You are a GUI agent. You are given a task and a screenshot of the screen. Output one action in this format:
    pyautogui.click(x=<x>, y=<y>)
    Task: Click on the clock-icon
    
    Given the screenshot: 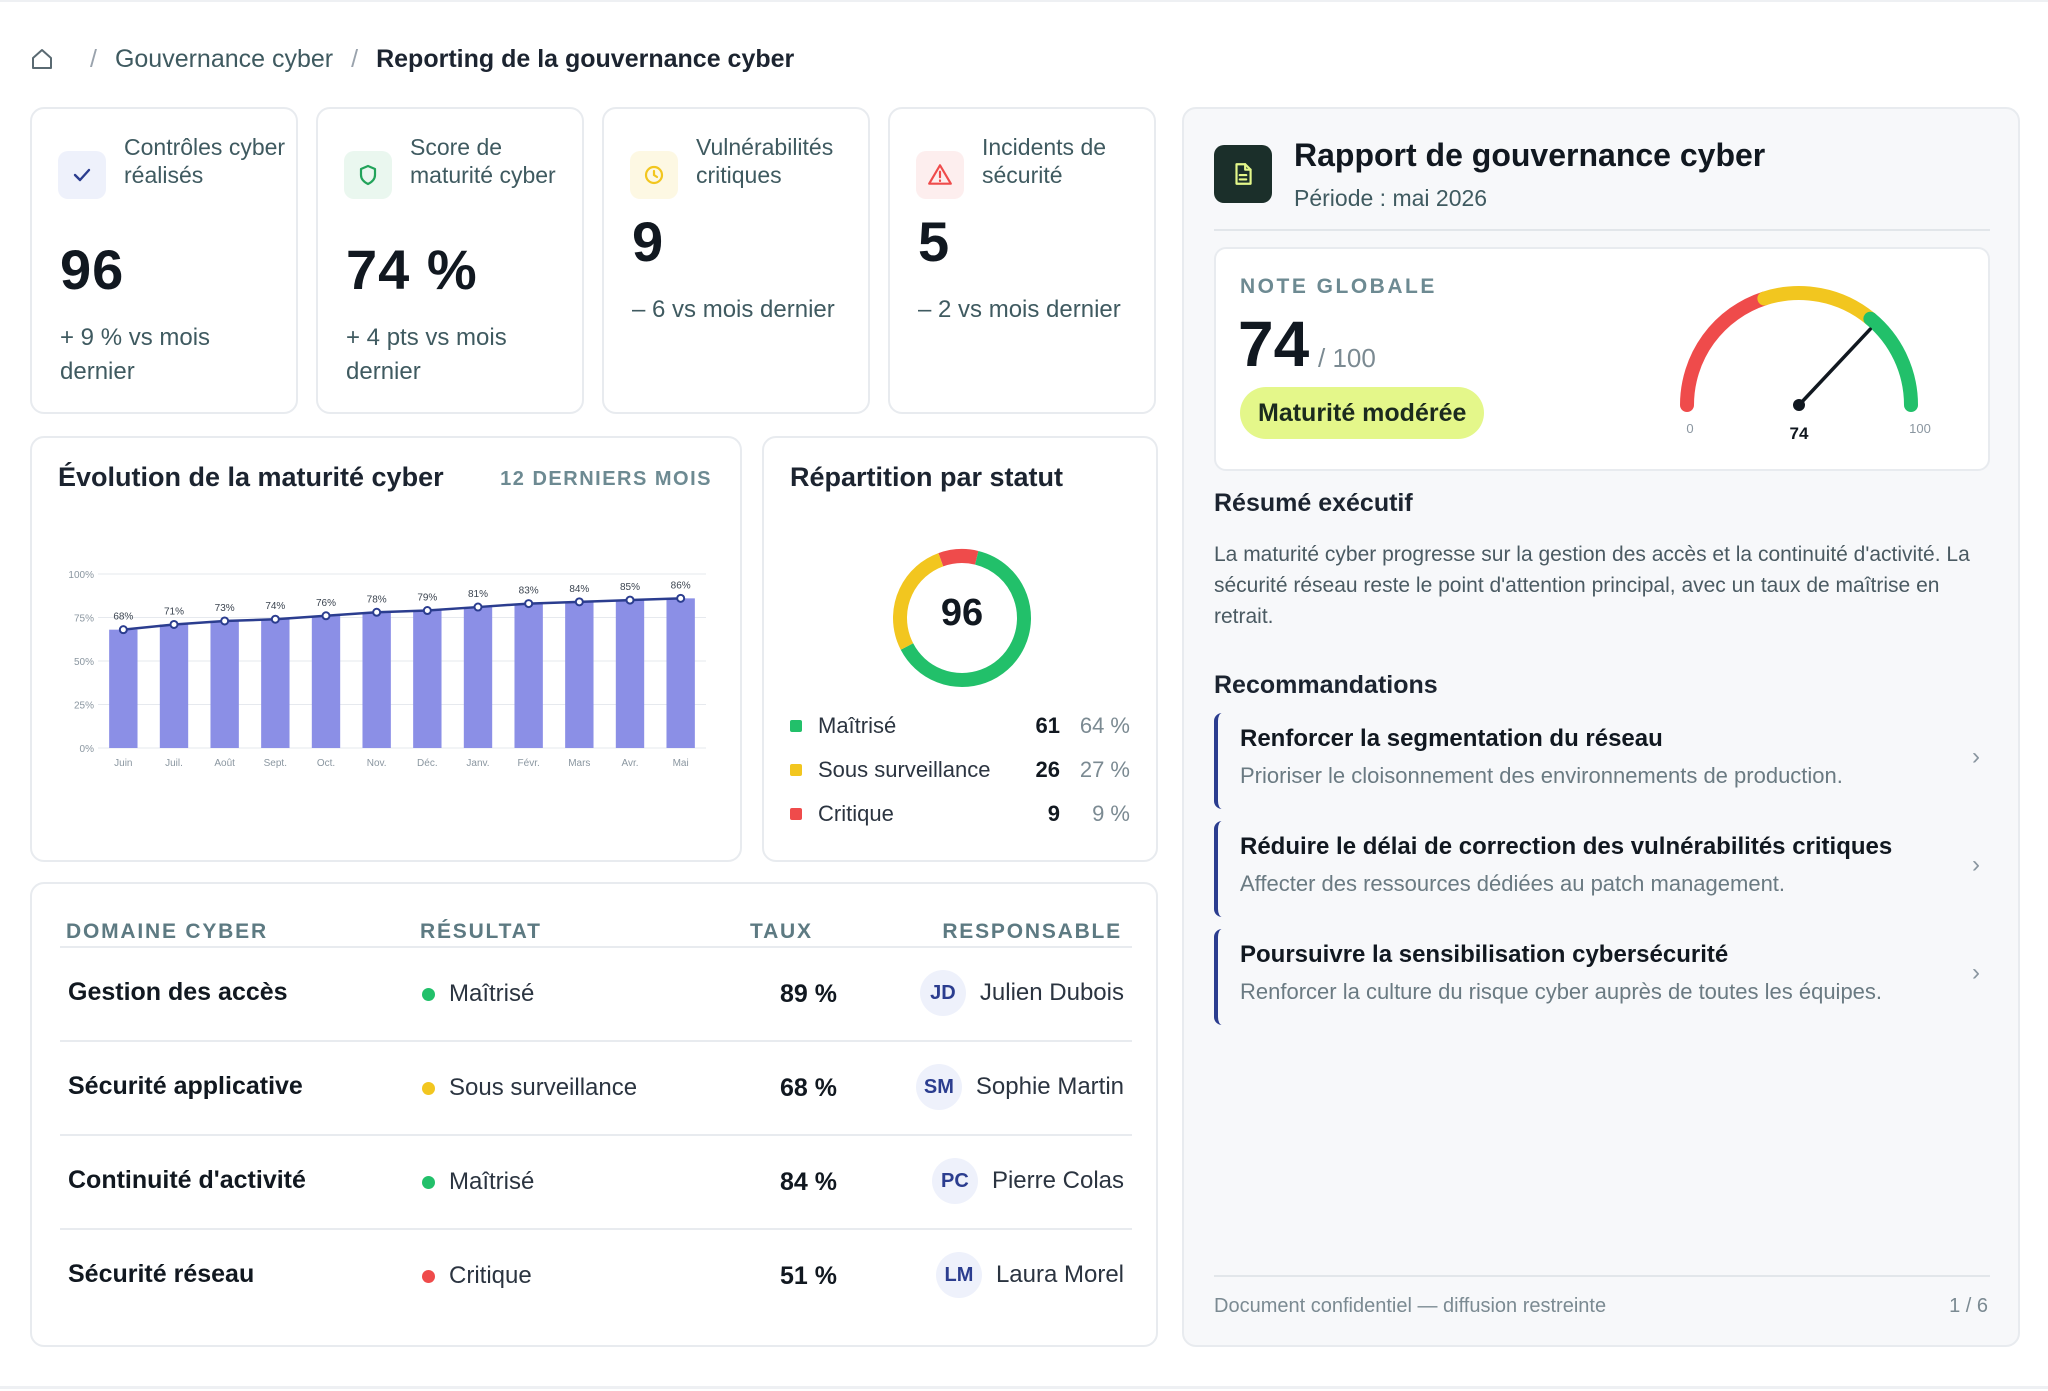 What is the action you would take?
    pyautogui.click(x=654, y=175)
    